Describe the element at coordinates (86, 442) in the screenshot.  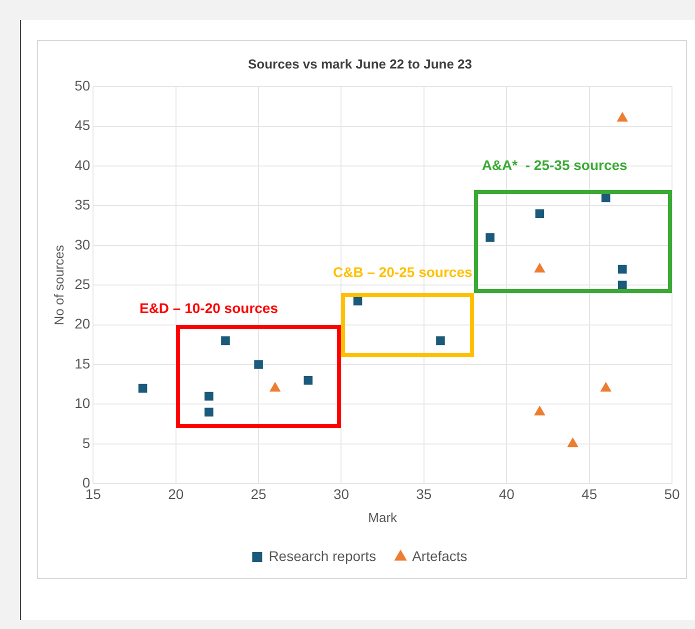
I see `y-tick-label: 5` at that location.